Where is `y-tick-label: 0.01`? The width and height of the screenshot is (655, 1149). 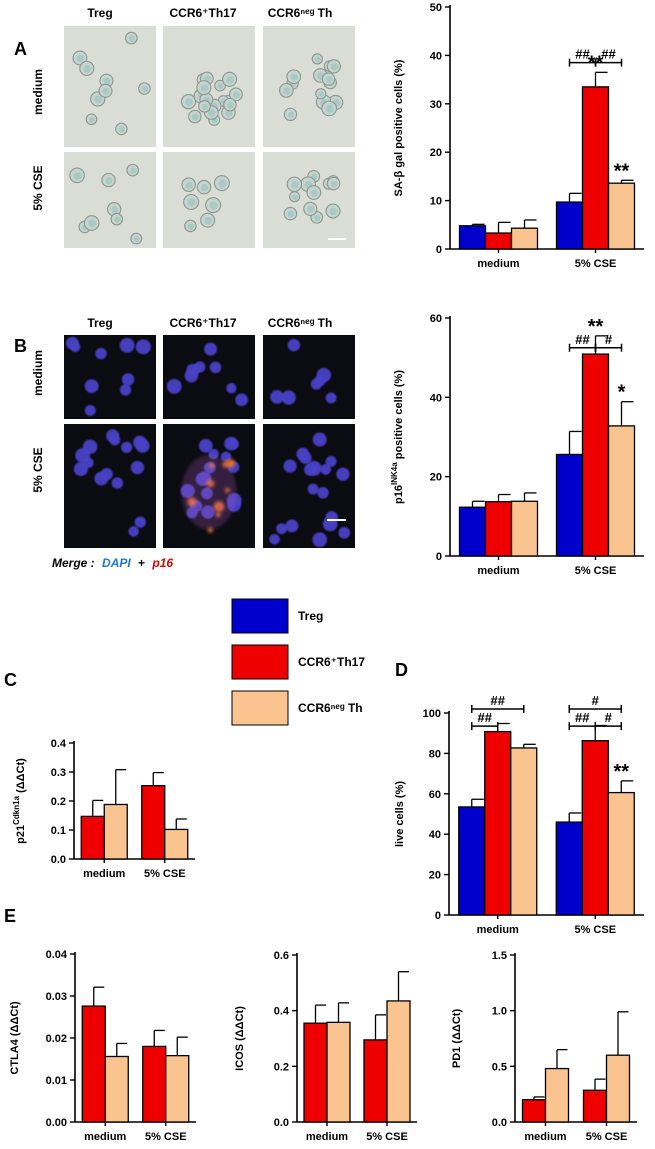
y-tick-label: 0.01 is located at coordinates (56, 1081).